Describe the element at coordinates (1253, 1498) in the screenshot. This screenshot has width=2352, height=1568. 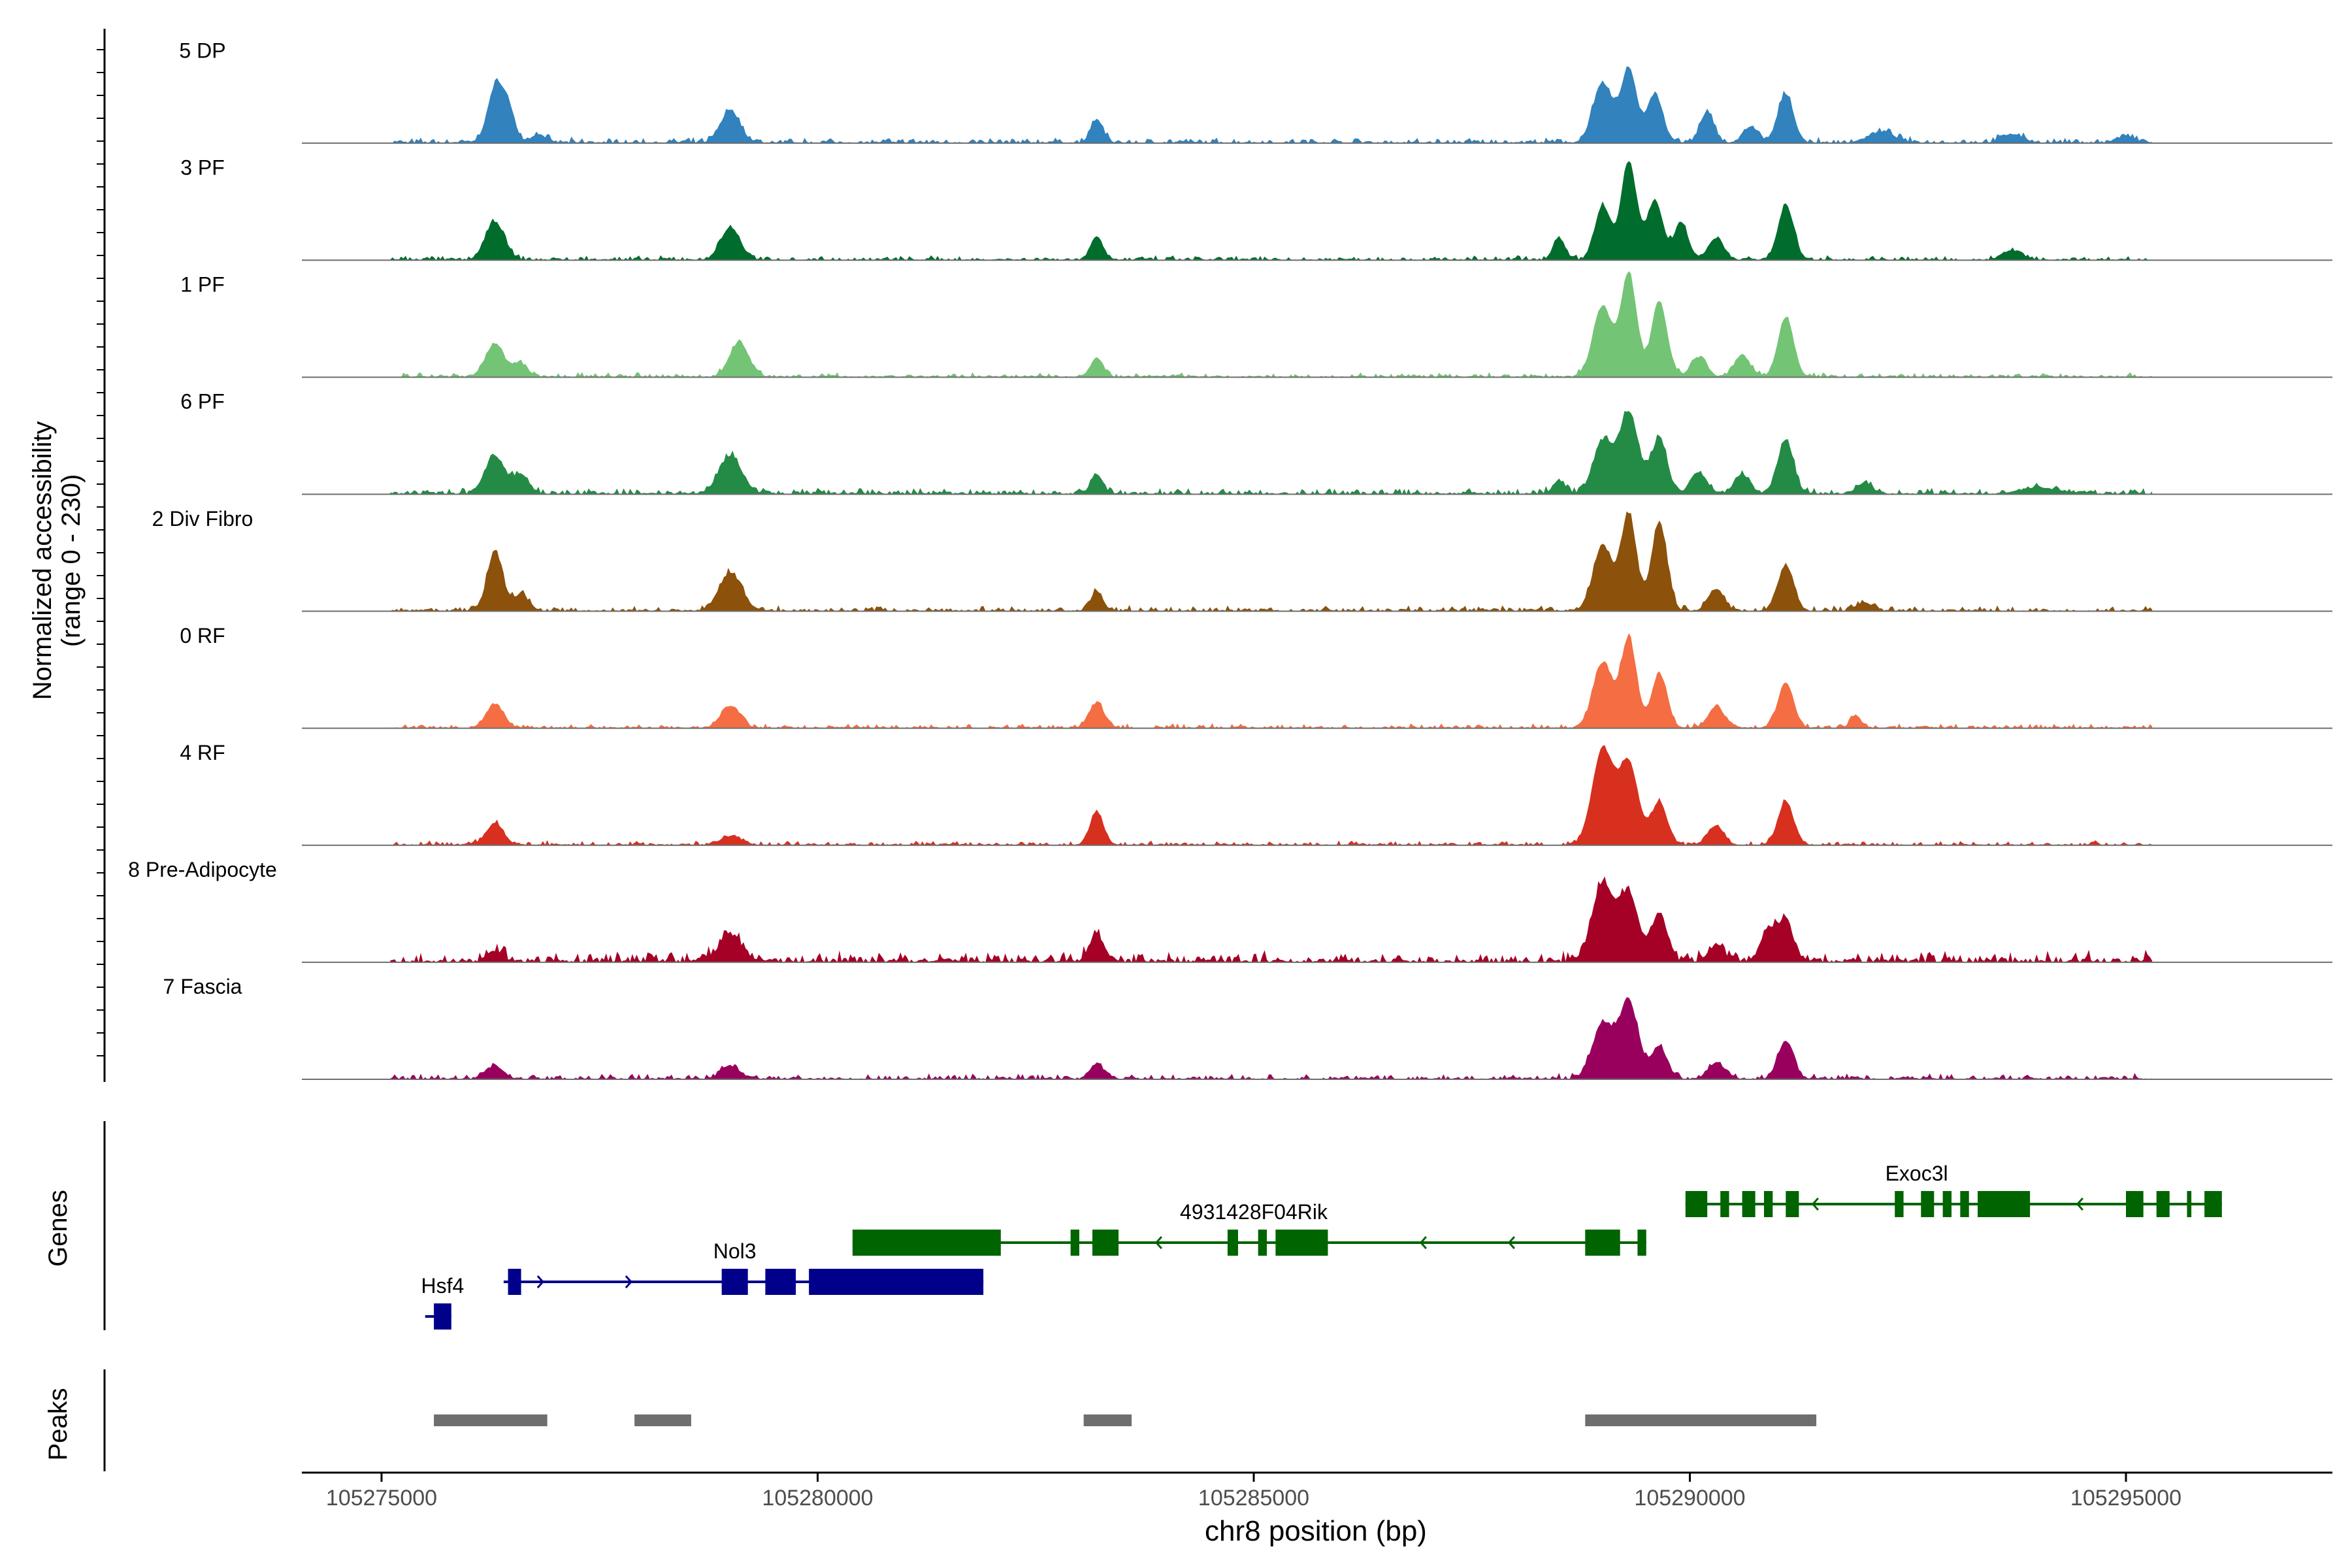
I see `x-tick-label: 105285000` at that location.